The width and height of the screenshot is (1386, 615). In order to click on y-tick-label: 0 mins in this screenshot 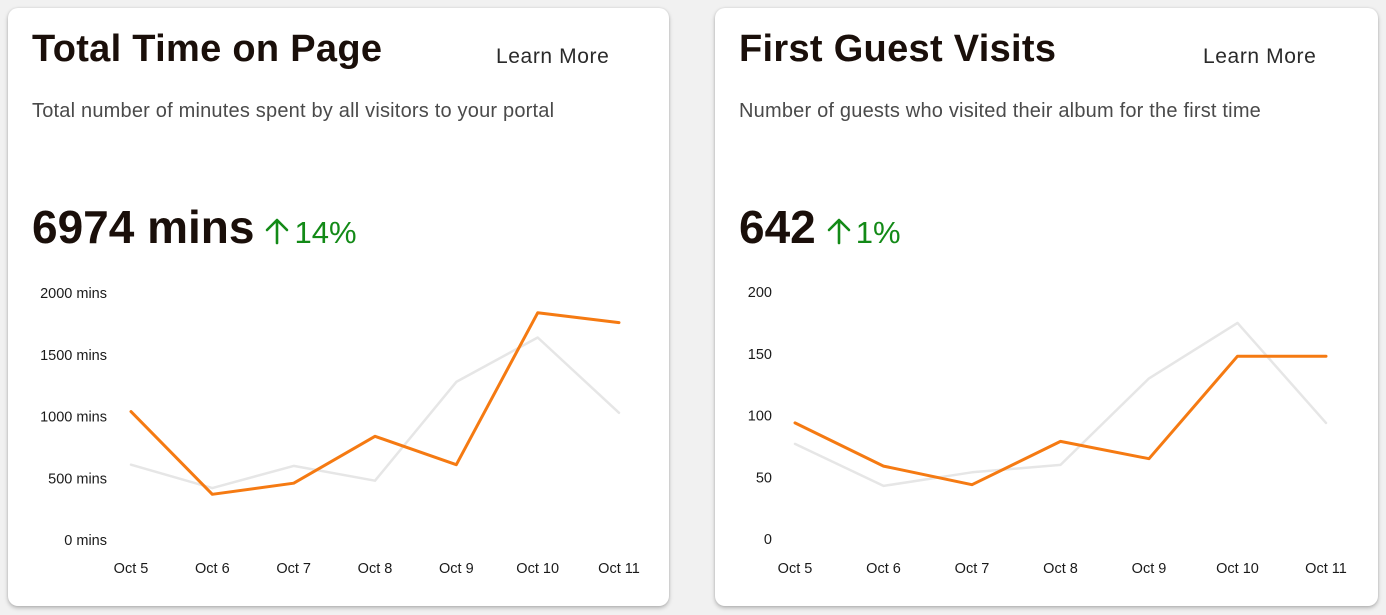, I will do `click(85, 541)`.